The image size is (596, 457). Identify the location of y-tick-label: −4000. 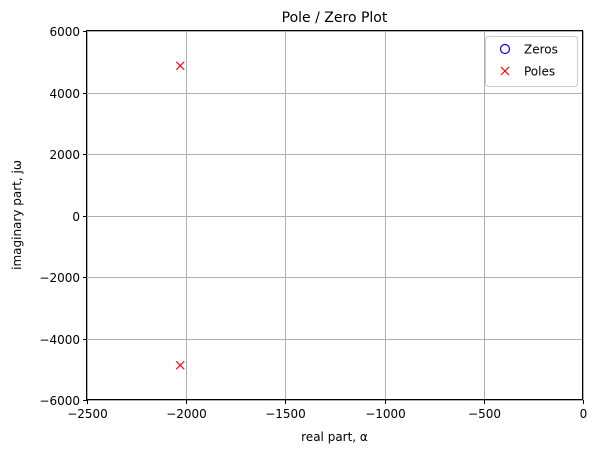
(59, 340).